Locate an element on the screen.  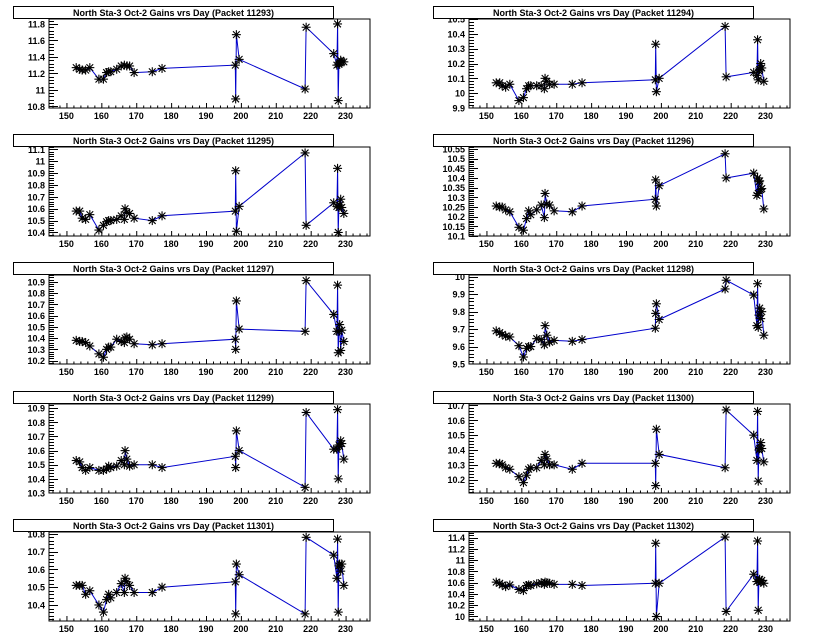
y-tick-label: 11.8 is located at coordinates (36, 24).